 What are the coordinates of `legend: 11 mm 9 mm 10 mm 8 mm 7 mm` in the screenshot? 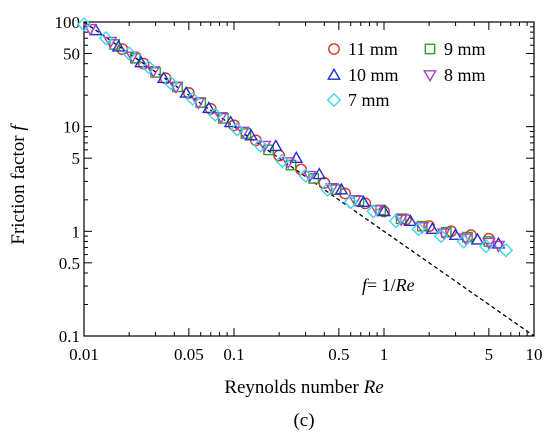 It's located at (406, 74).